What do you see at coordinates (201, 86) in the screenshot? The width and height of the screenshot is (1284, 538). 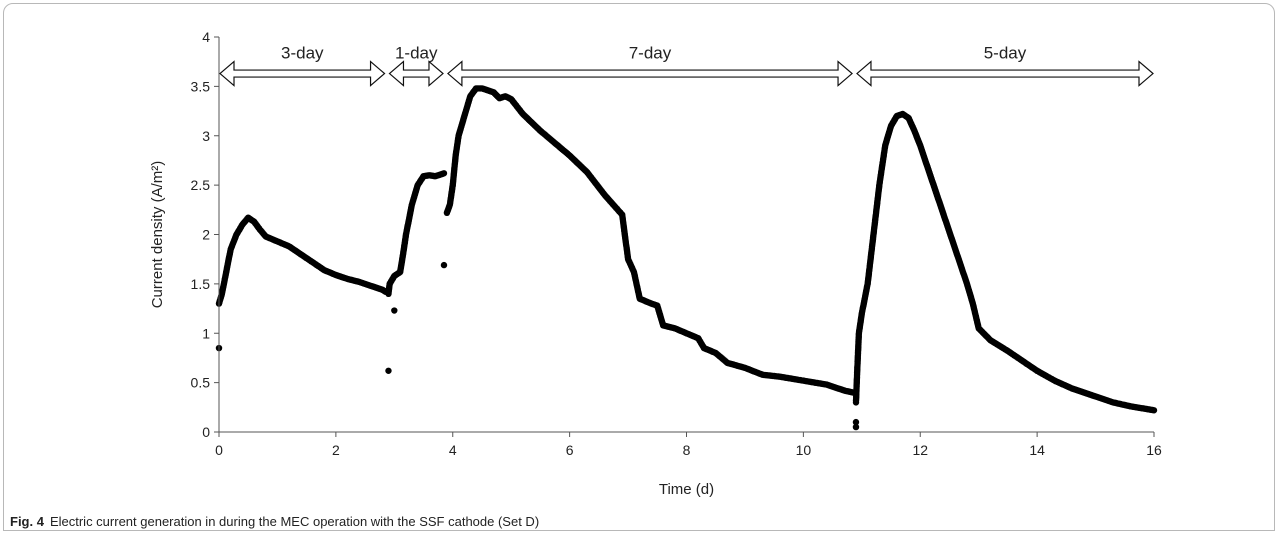 I see `y-tick-label: 3.5` at bounding box center [201, 86].